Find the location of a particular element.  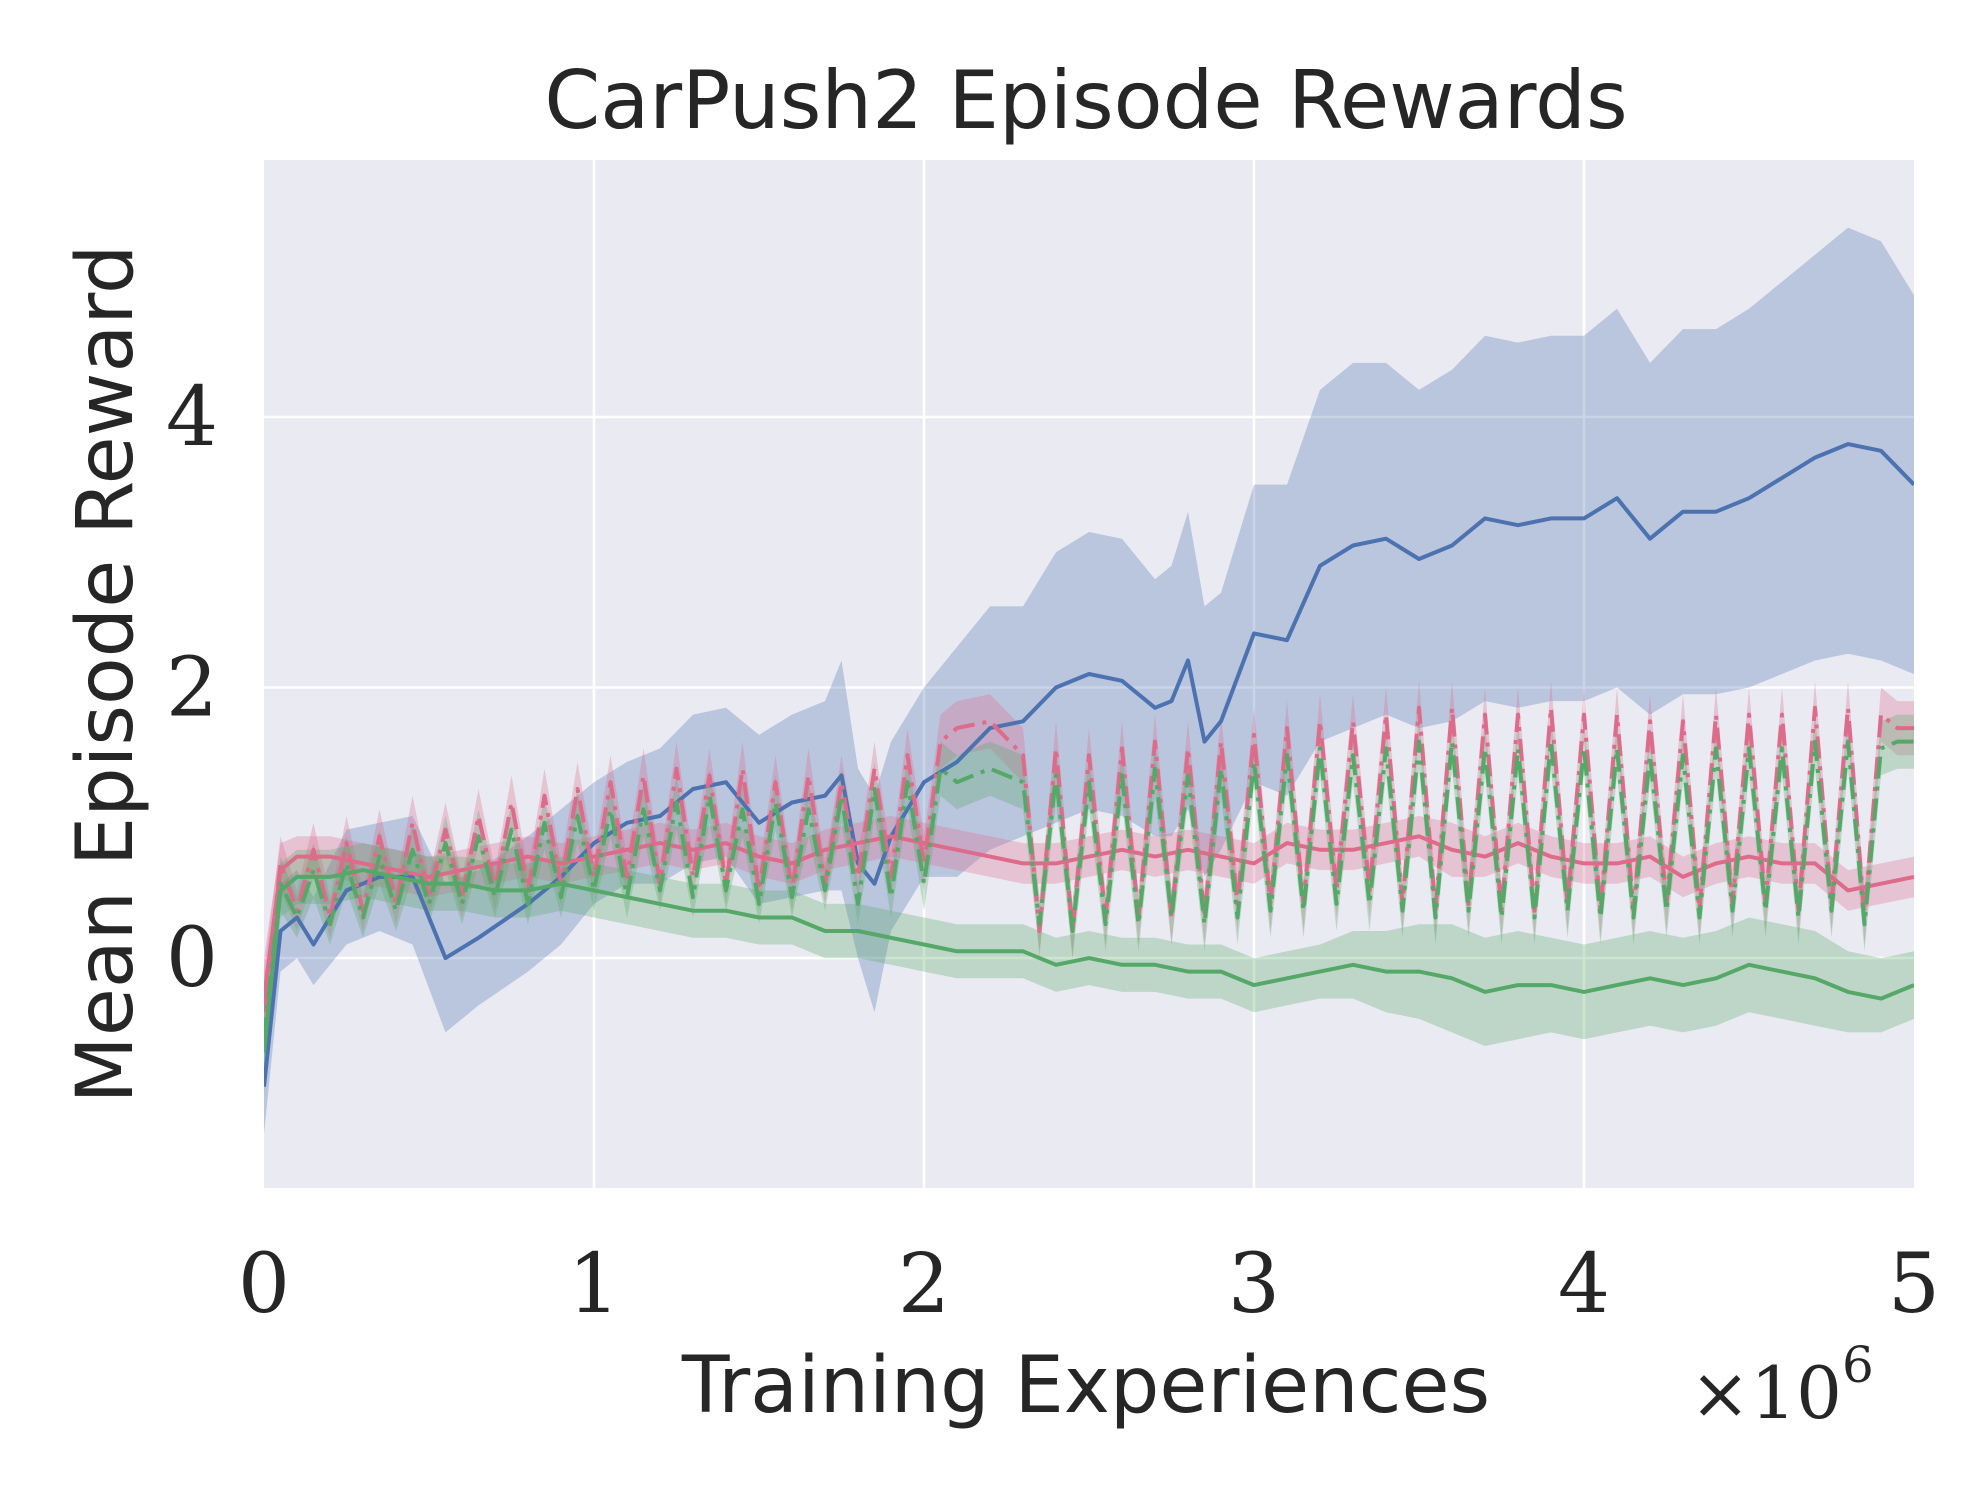

x-scale-exponent: 6 is located at coordinates (1858, 1365).